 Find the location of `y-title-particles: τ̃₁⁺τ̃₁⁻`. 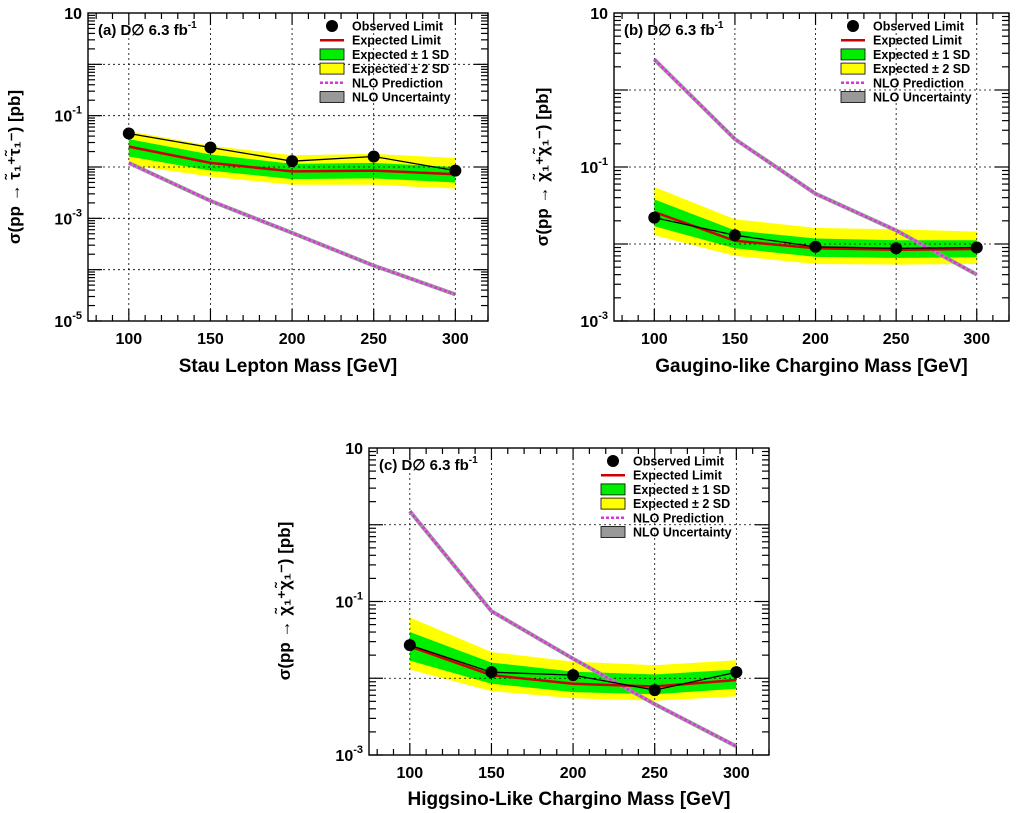

y-title-particles: τ̃₁⁺τ̃₁⁻ is located at coordinates (14, 156).